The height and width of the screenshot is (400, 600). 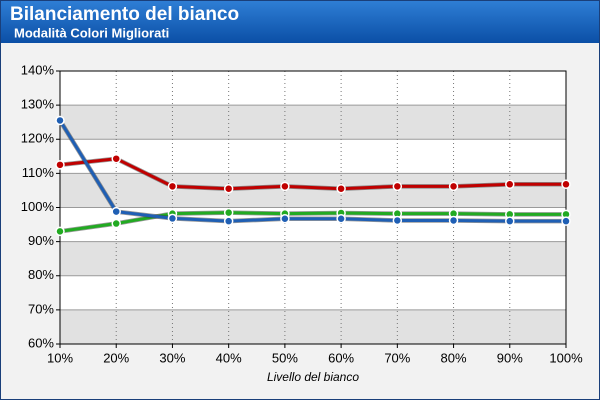 I want to click on y-tick-label: 140%, so click(x=38, y=69).